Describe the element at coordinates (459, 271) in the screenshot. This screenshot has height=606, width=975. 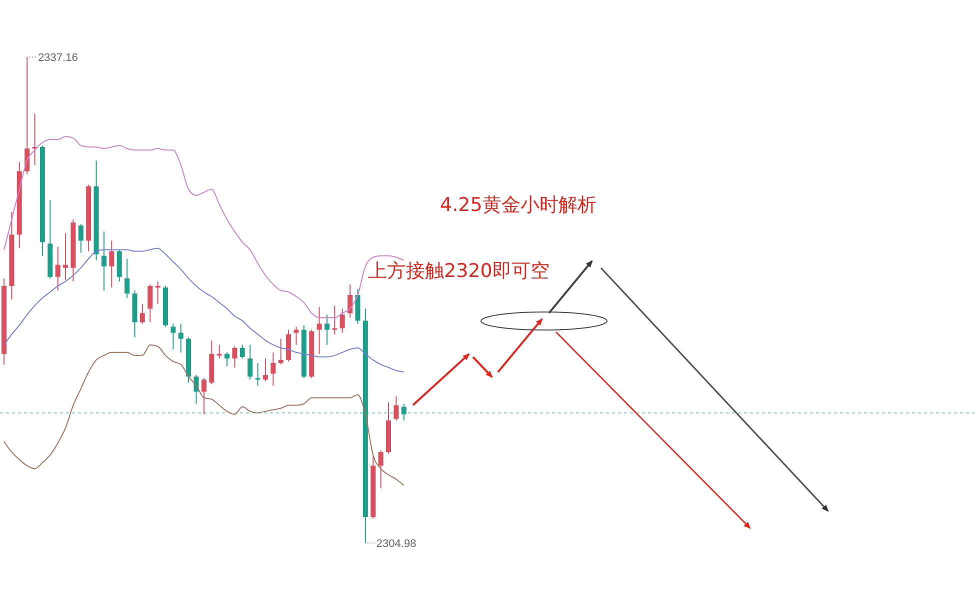
I see `annotation: 上方接触2320即可空` at that location.